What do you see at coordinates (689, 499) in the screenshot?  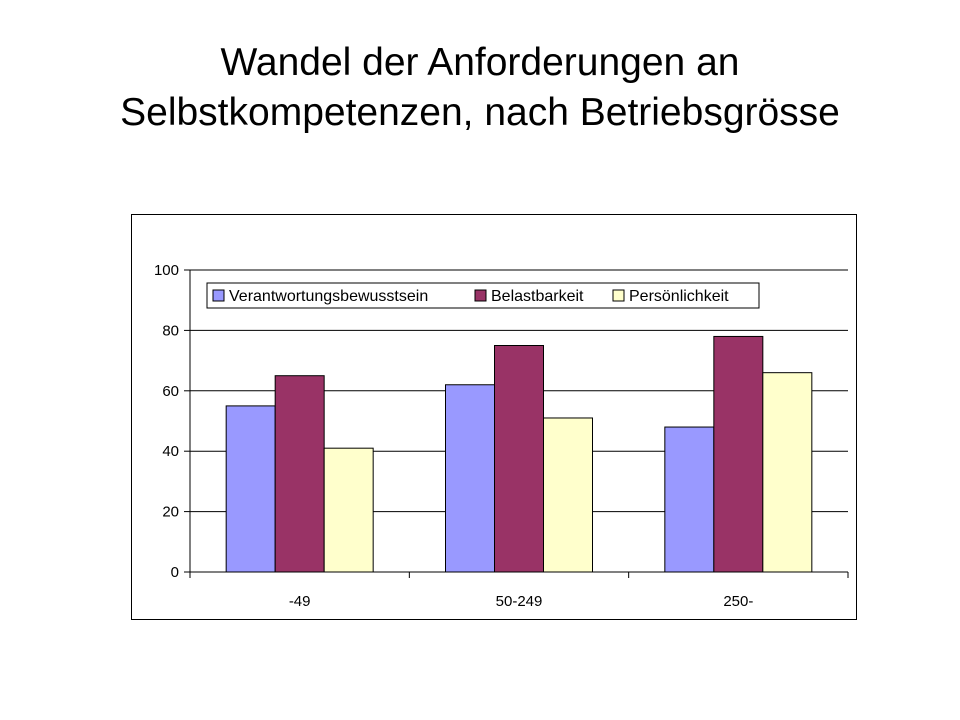 I see `bar-Verantwortungsbewusstsein-250-` at bounding box center [689, 499].